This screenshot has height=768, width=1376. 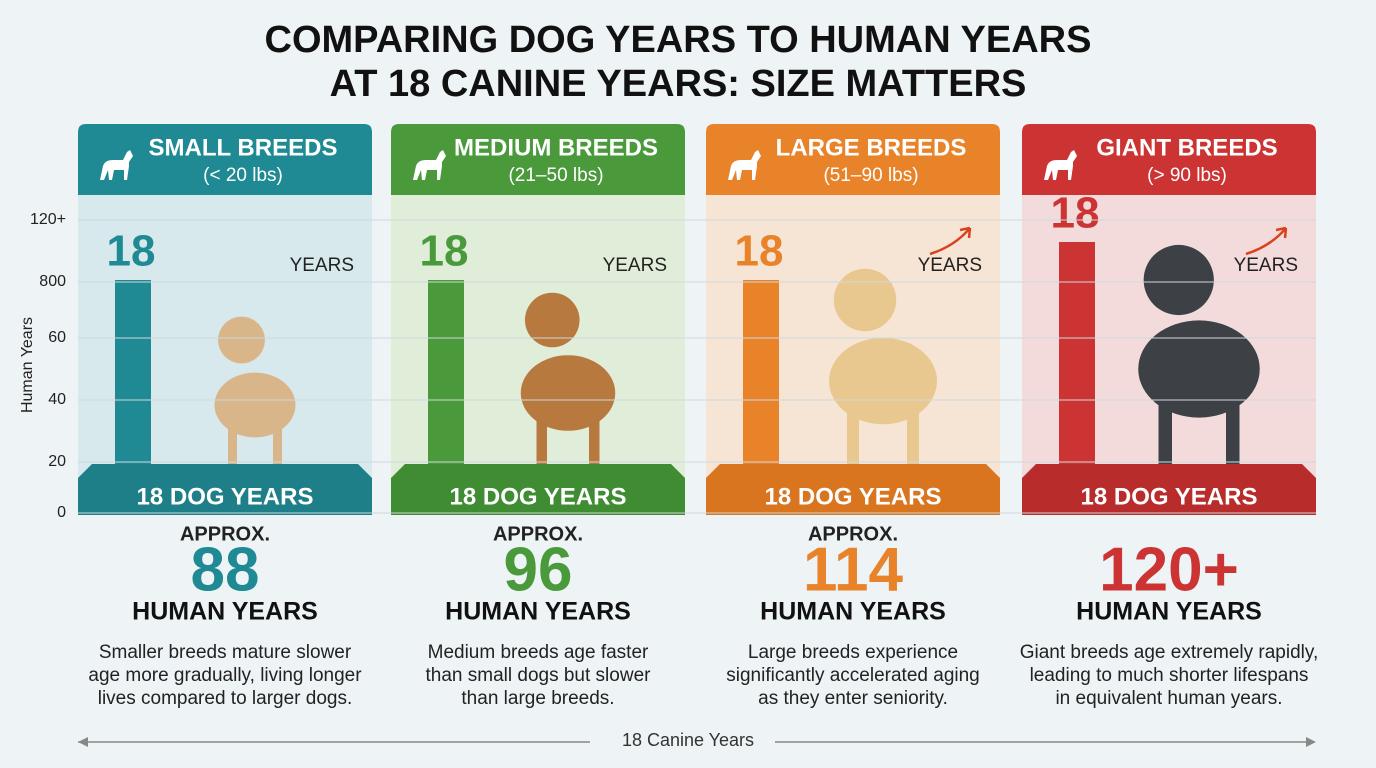 What do you see at coordinates (853, 675) in the screenshot?
I see `description-line: significantly accelerated aging` at bounding box center [853, 675].